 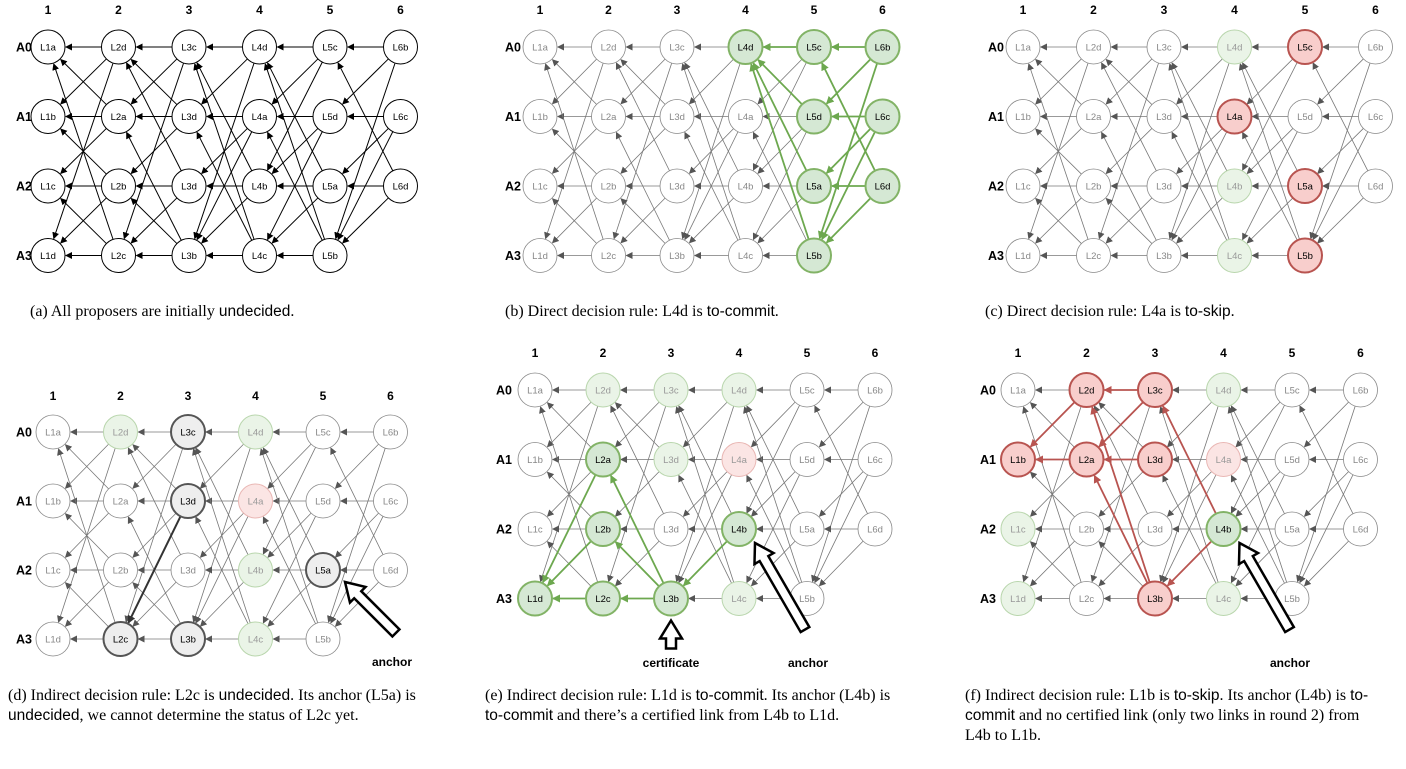 I want to click on proposer-label: L1b, so click(x=535, y=460).